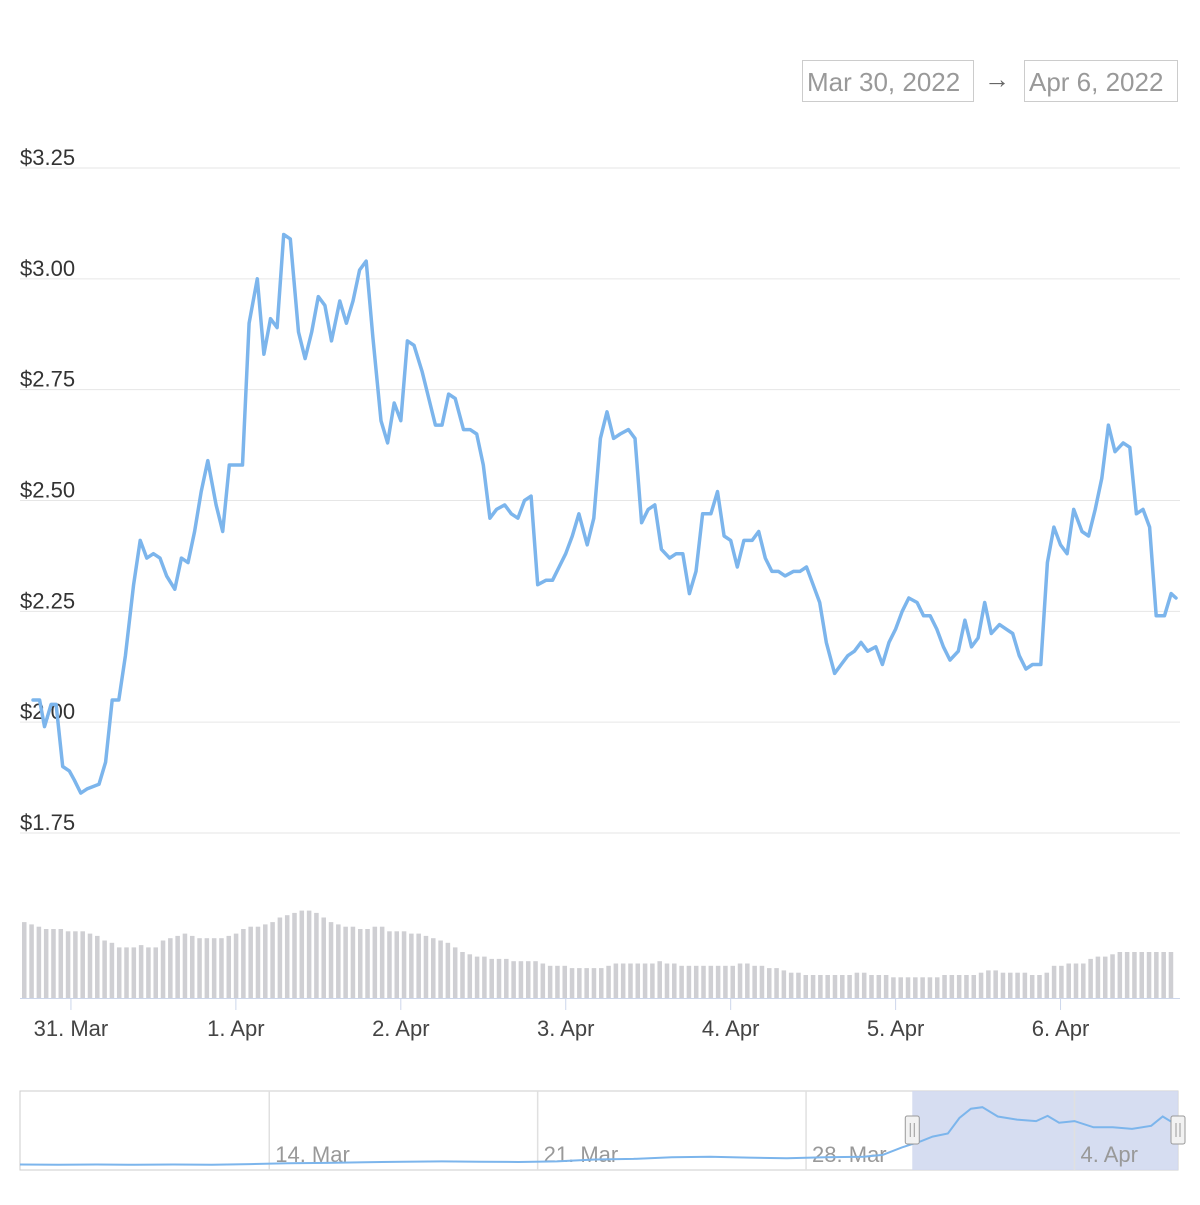 This screenshot has width=1200, height=1205. What do you see at coordinates (1178, 1130) in the screenshot?
I see `navigator-right-handle` at bounding box center [1178, 1130].